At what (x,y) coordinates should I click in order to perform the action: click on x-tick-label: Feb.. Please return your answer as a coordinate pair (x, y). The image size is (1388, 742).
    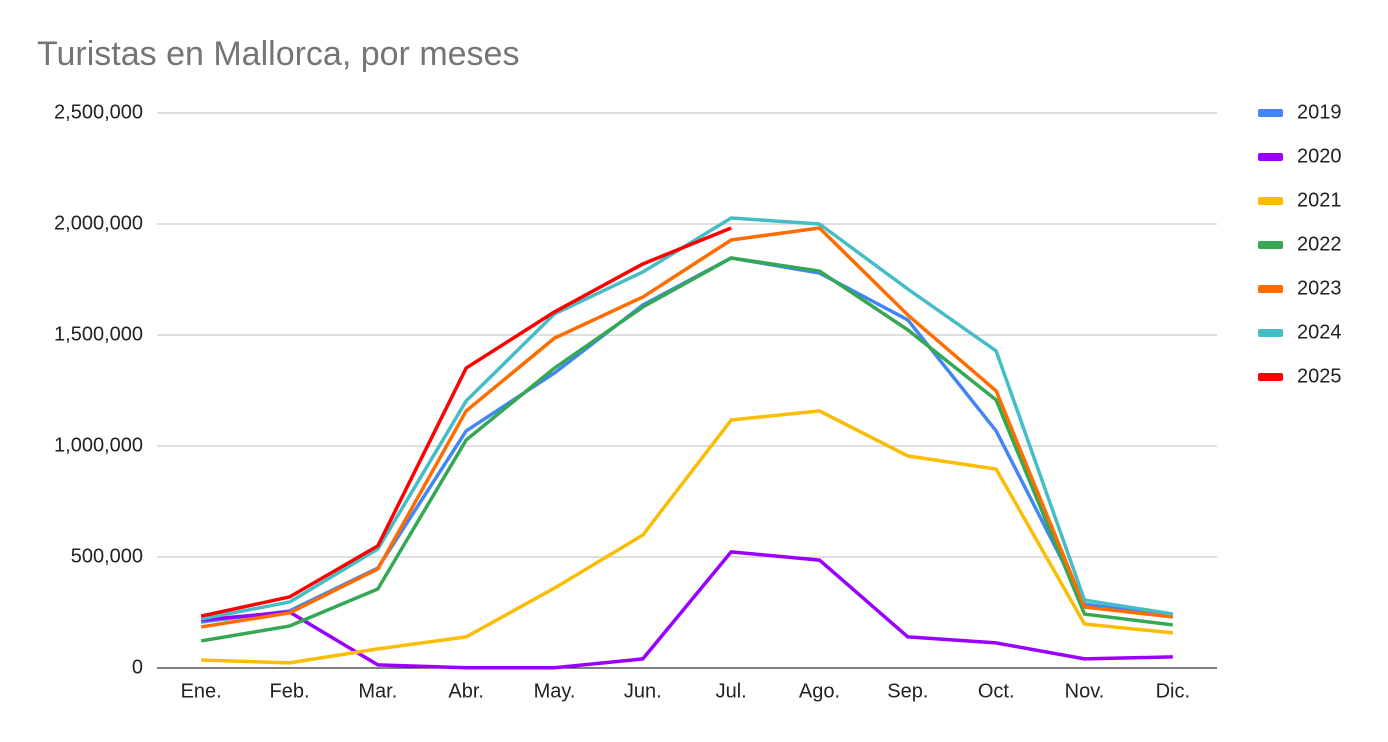
    Looking at the image, I should click on (289, 691).